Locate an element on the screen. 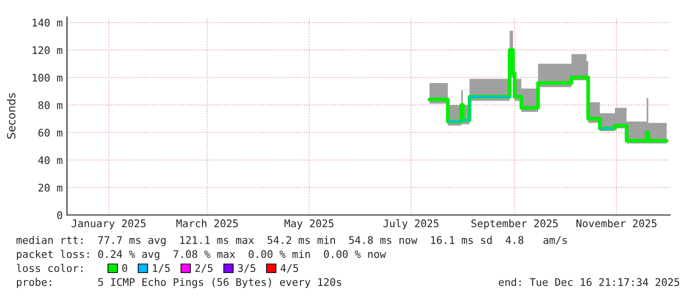 The image size is (697, 297). legend-label: 1/5 is located at coordinates (161, 268).